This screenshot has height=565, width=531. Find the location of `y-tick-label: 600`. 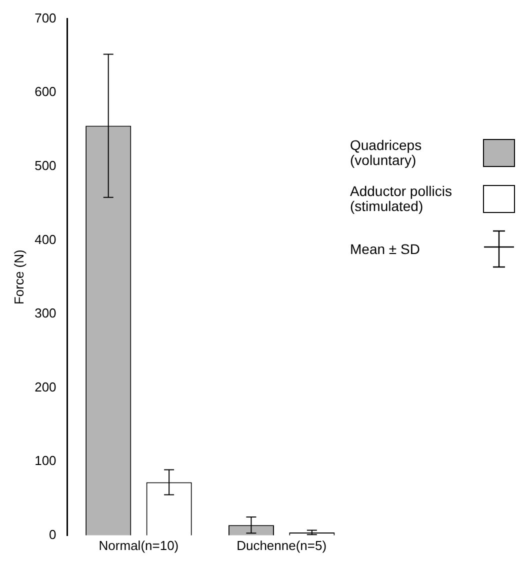

y-tick-label: 600 is located at coordinates (45, 92).